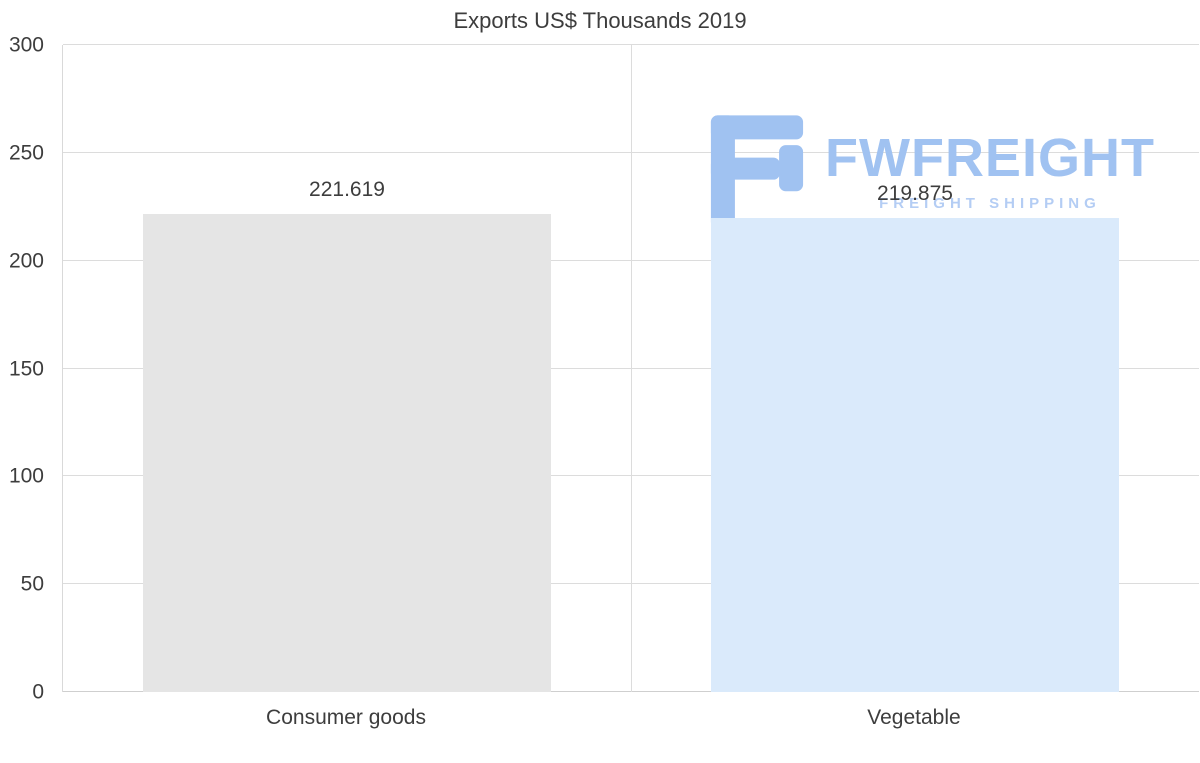 The width and height of the screenshot is (1200, 763). Describe the element at coordinates (757, 172) in the screenshot. I see `fwfreight-logo-icon` at that location.